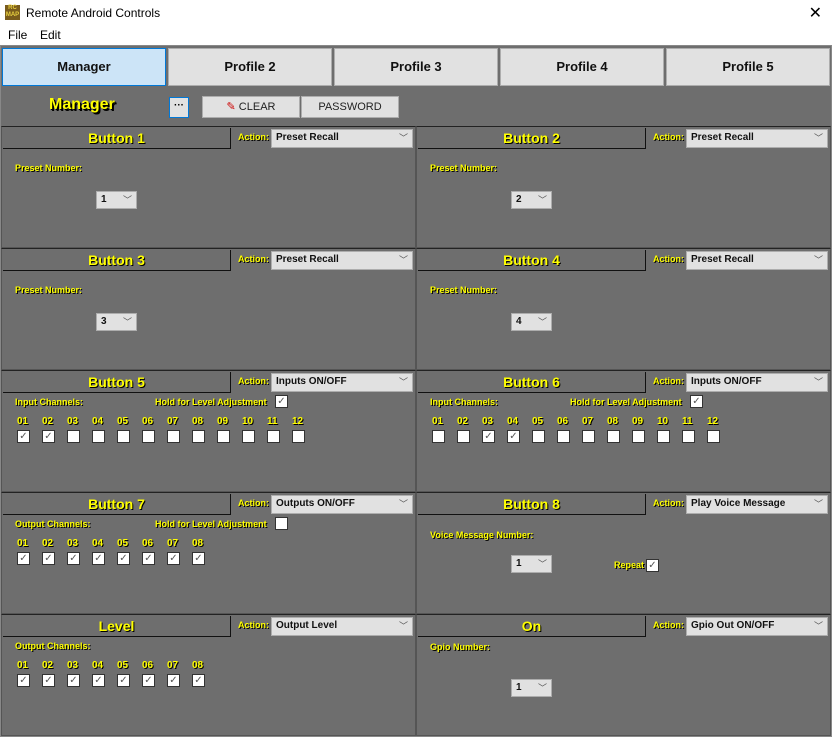 This screenshot has width=832, height=737. What do you see at coordinates (582, 67) in the screenshot?
I see `tab-profile-4: Profile 4` at bounding box center [582, 67].